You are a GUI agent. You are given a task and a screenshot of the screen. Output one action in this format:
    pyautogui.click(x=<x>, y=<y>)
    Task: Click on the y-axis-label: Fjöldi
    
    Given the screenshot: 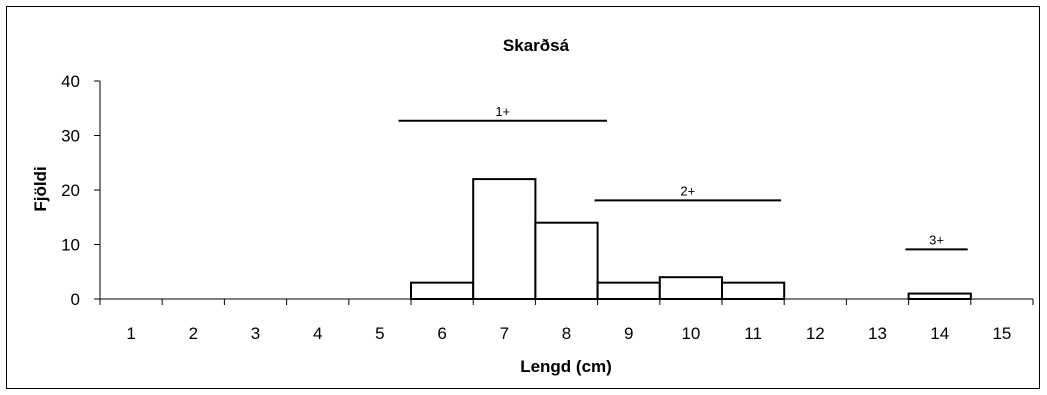 What is the action you would take?
    pyautogui.click(x=40, y=188)
    